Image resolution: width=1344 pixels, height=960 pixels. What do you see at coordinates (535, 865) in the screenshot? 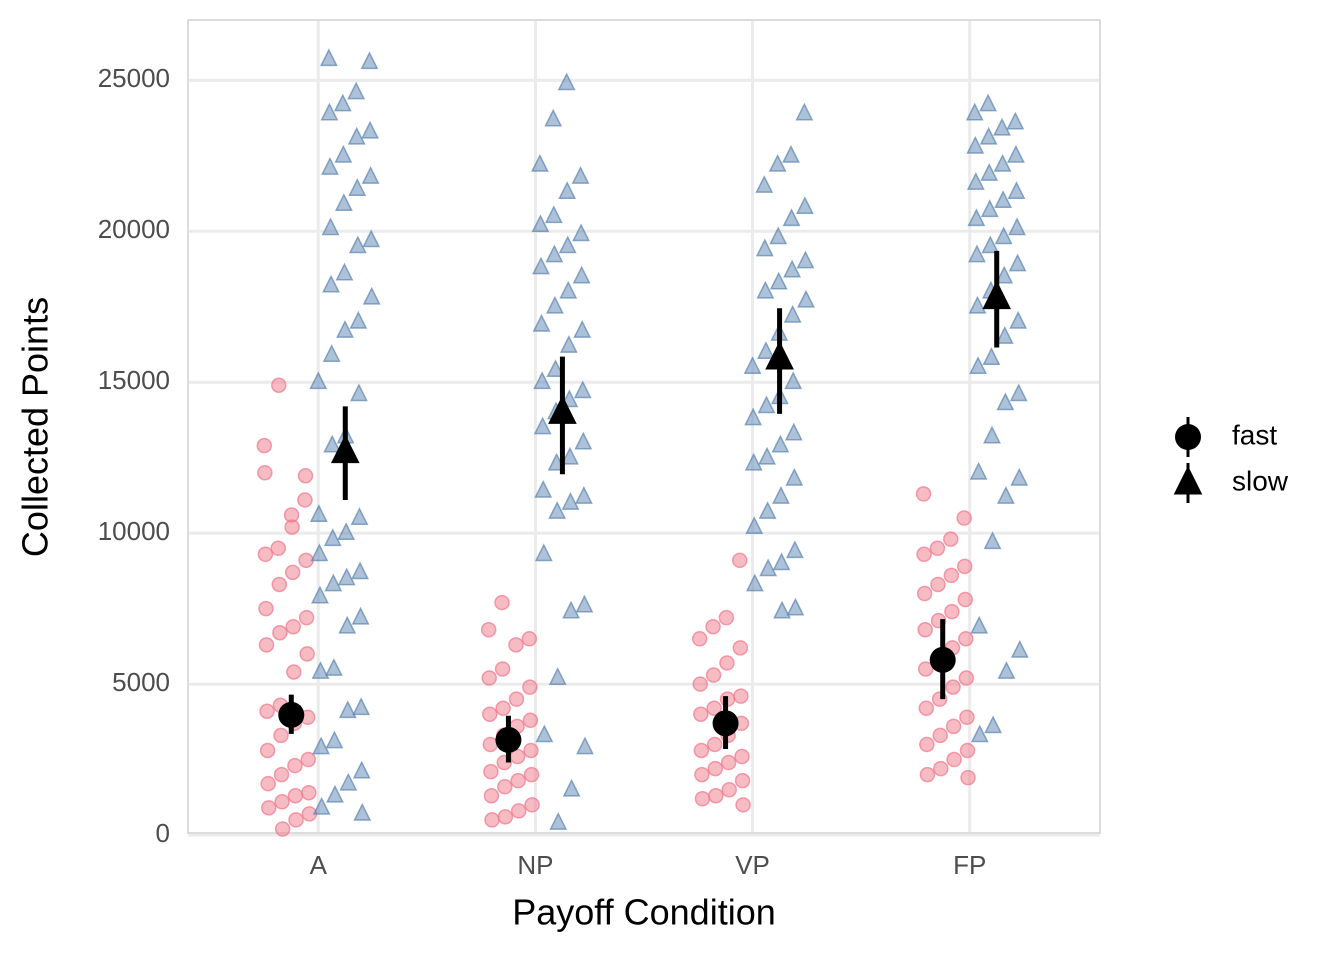
I see `x-tick-label: NP` at bounding box center [535, 865].